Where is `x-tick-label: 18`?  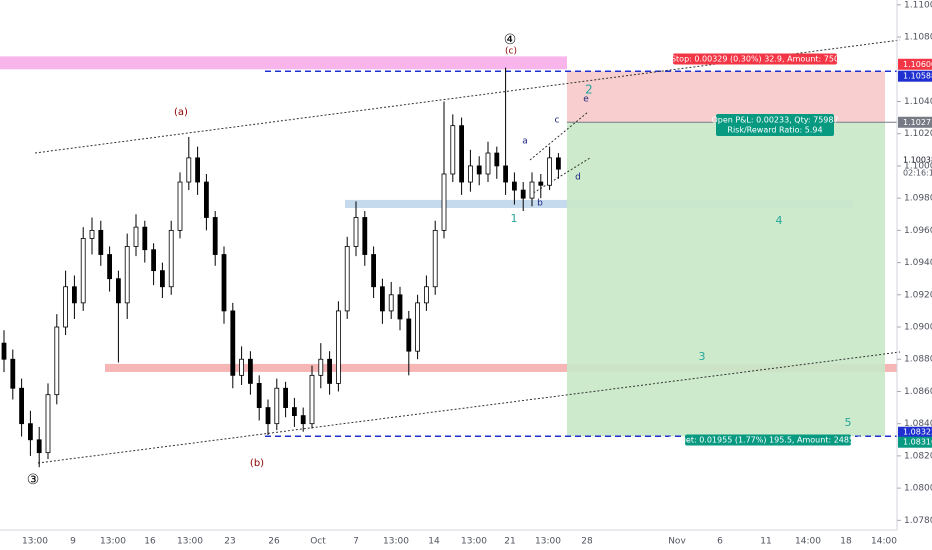
x-tick-label: 18 is located at coordinates (846, 542).